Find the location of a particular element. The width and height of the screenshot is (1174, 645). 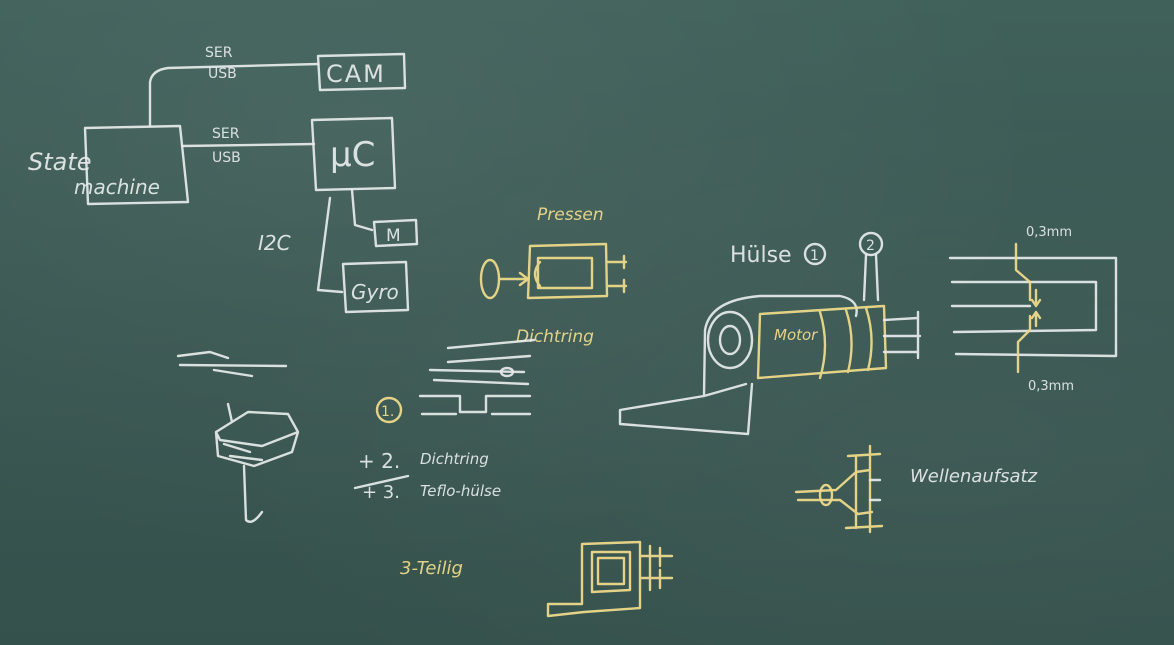

m-box is located at coordinates (395, 233).